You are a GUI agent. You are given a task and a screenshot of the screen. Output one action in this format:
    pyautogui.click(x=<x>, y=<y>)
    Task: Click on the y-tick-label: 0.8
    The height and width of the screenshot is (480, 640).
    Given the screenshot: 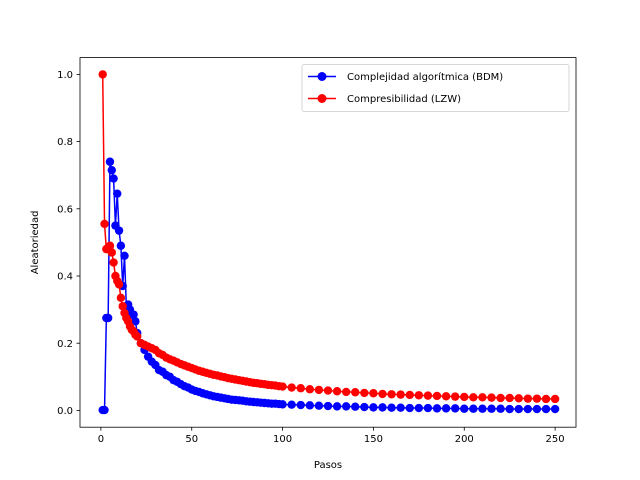 What is the action you would take?
    pyautogui.click(x=65, y=142)
    